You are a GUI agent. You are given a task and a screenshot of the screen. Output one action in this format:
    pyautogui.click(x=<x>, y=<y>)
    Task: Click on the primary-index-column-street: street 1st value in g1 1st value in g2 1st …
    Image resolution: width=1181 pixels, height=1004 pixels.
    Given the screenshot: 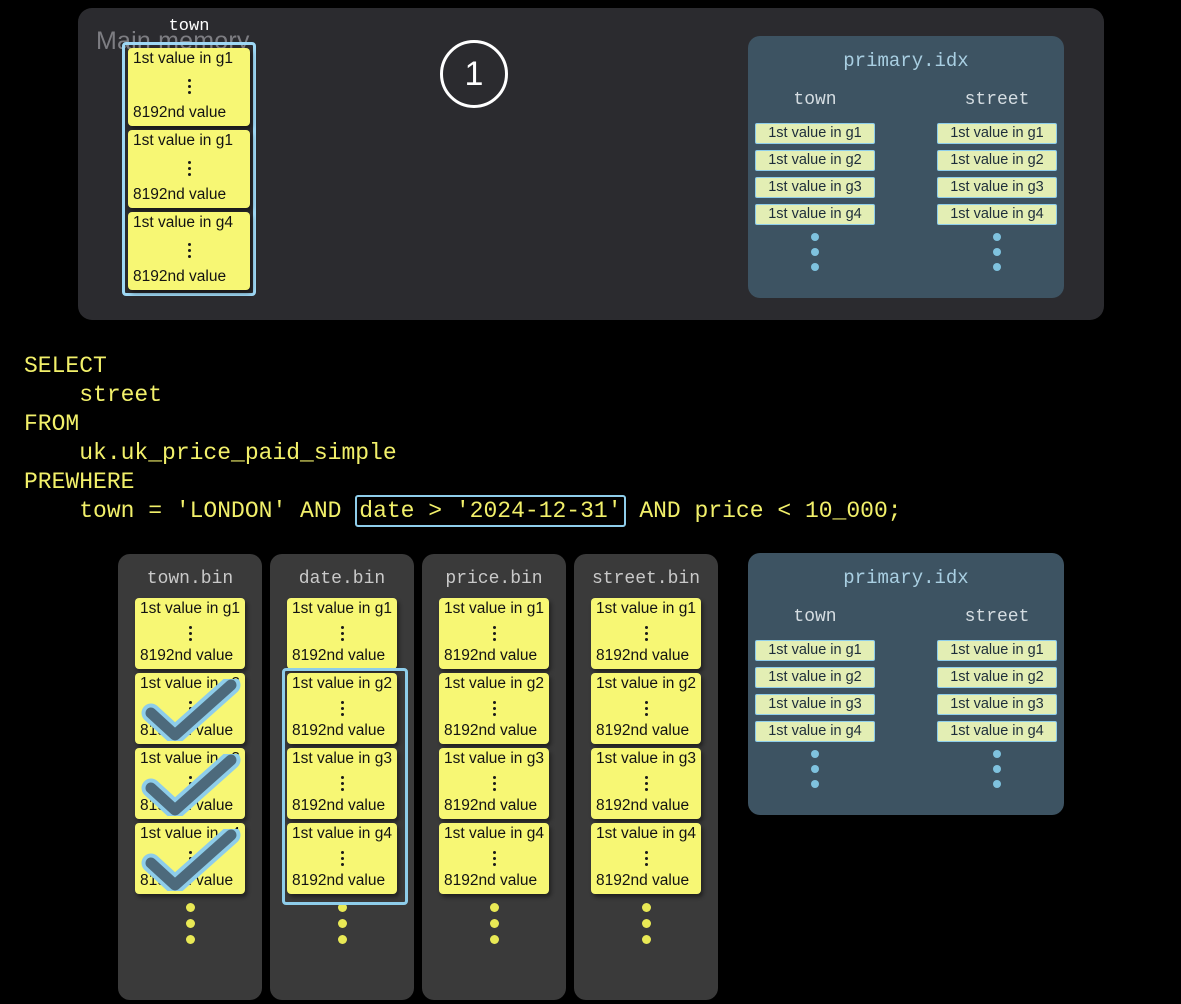 What is the action you would take?
    pyautogui.click(x=997, y=180)
    